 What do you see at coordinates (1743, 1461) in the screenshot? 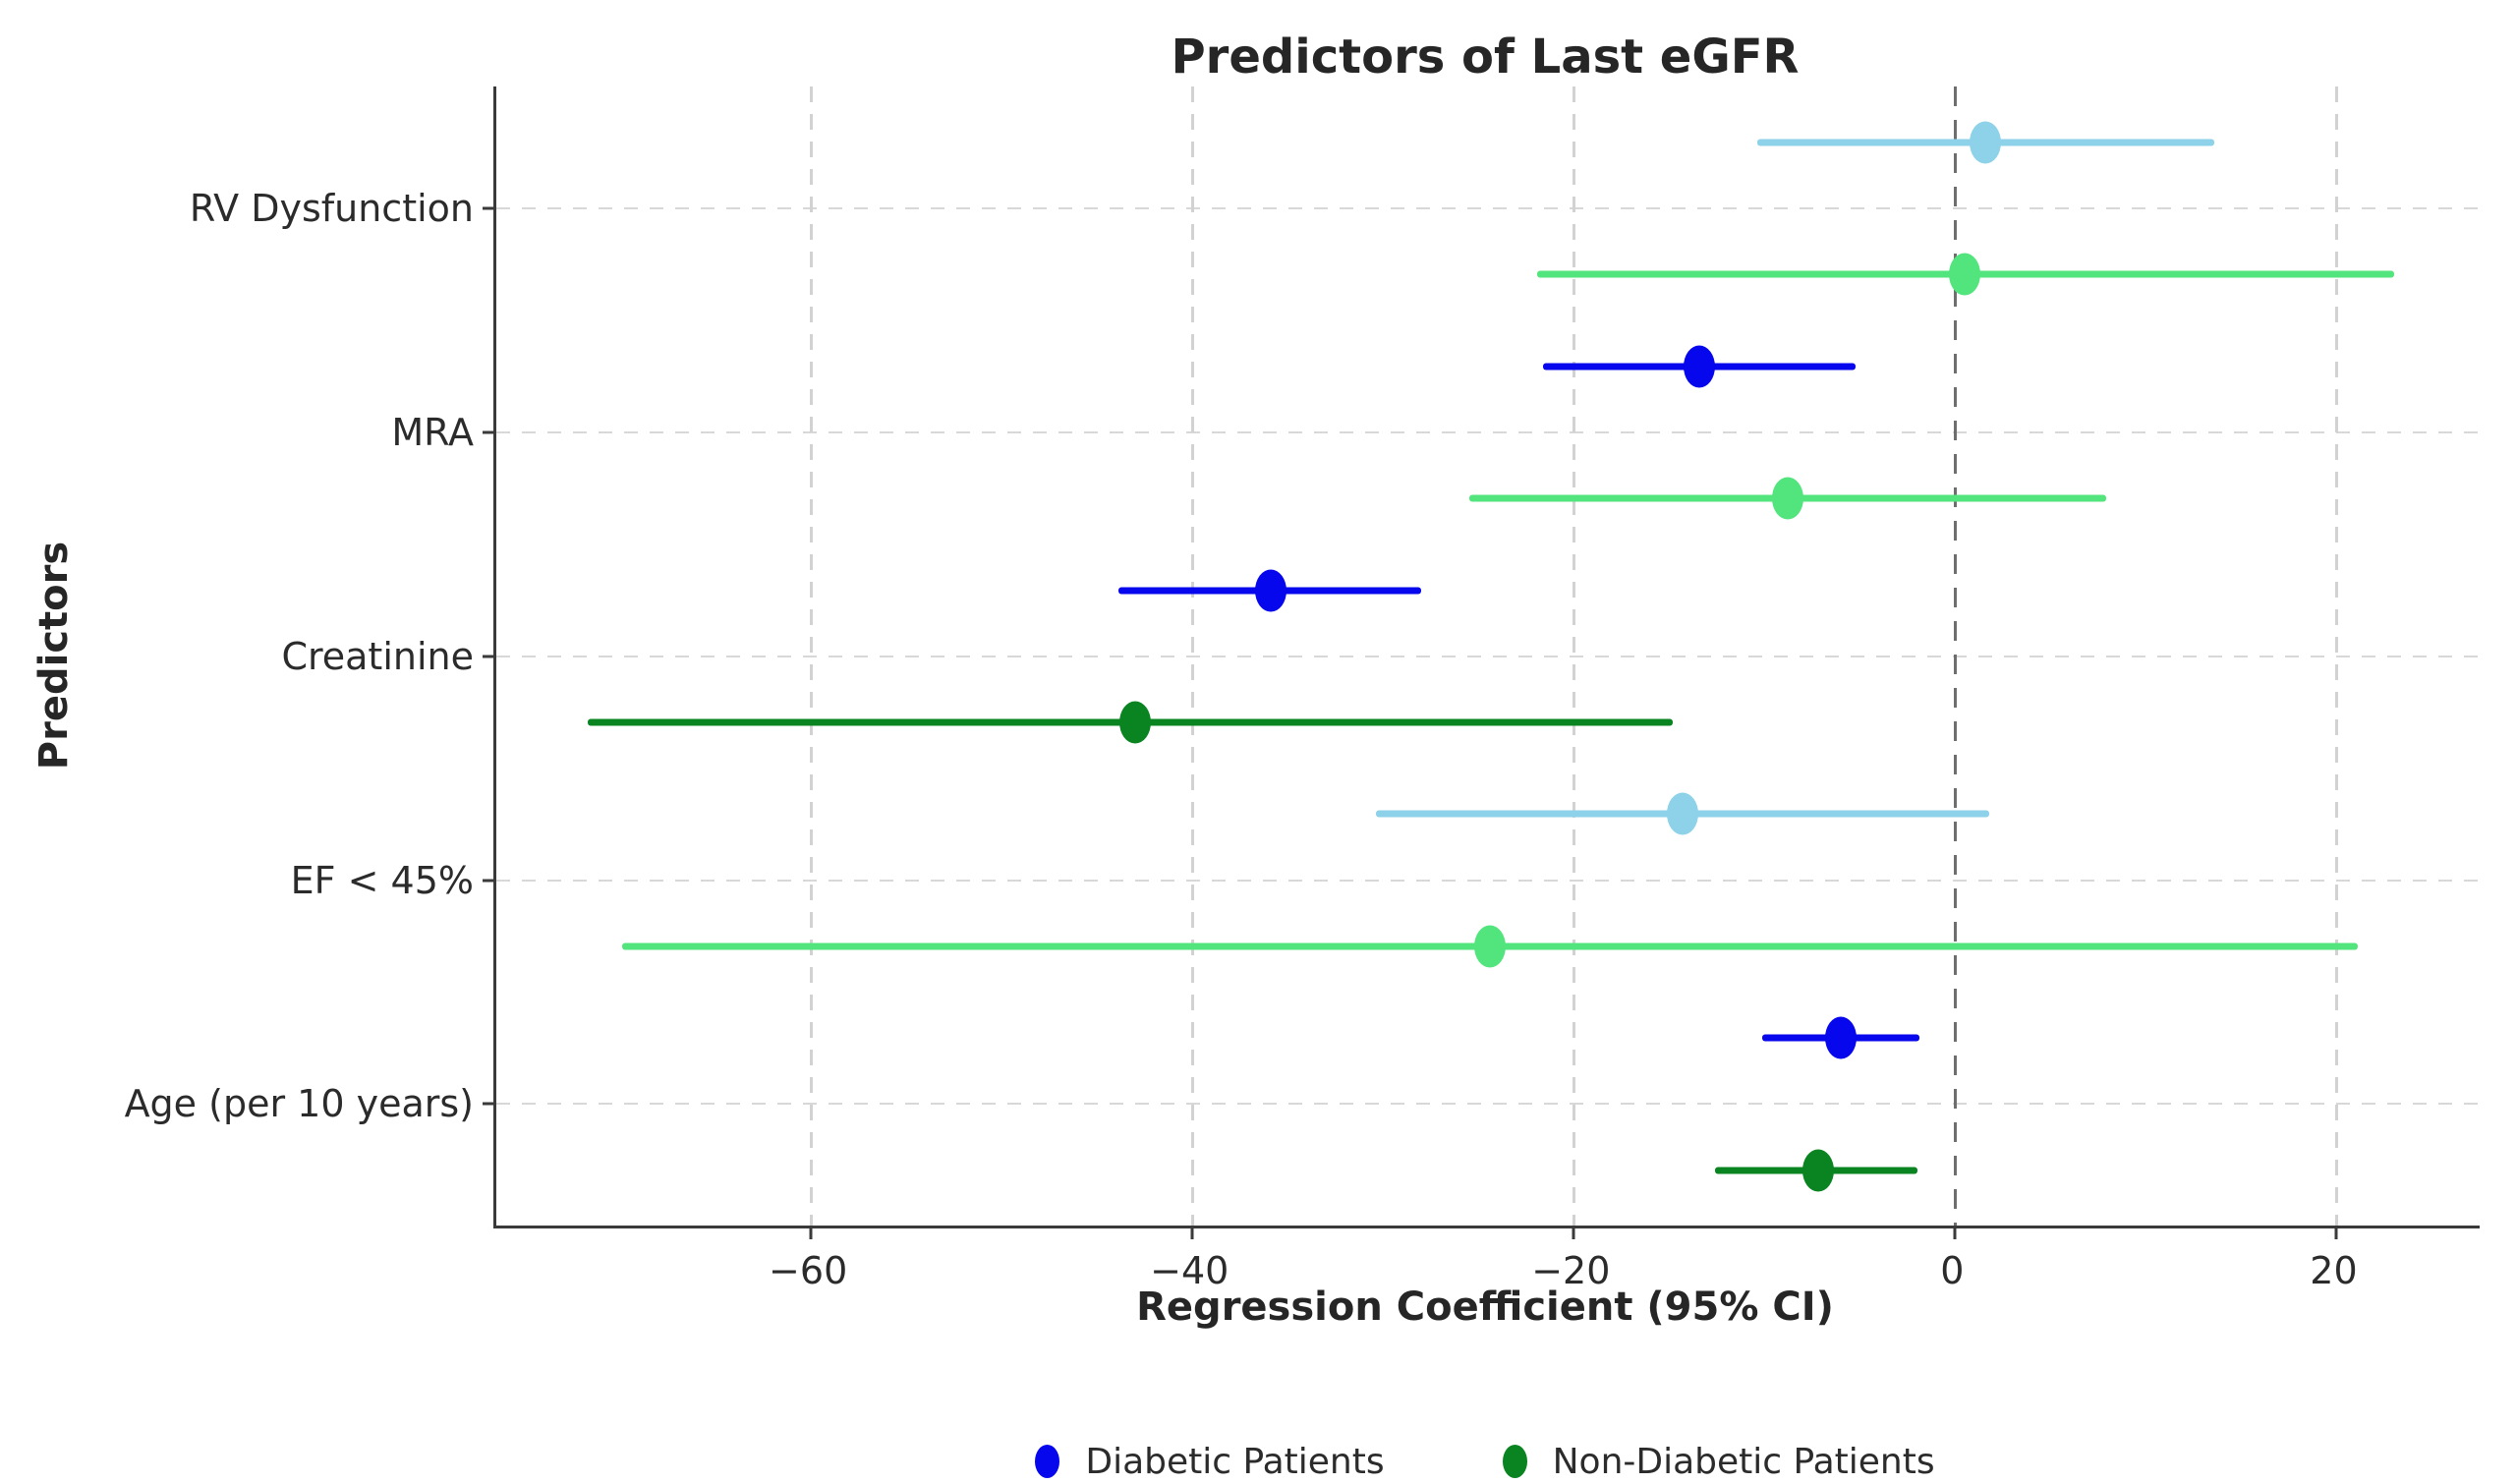
I see `legend-item-label: Non-Diabetic Patients` at bounding box center [1743, 1461].